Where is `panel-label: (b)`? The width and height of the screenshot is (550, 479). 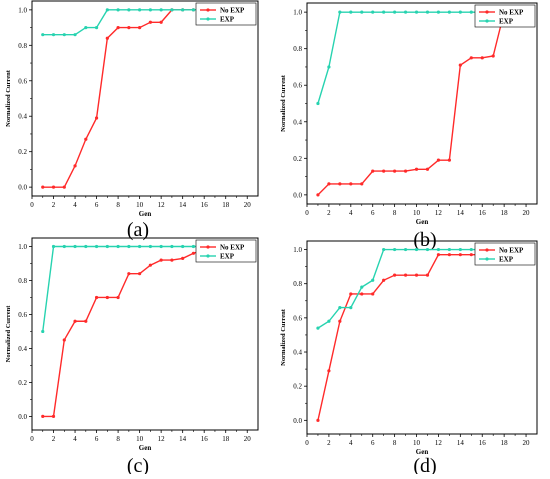
panel-label: (b) is located at coordinates (424, 240).